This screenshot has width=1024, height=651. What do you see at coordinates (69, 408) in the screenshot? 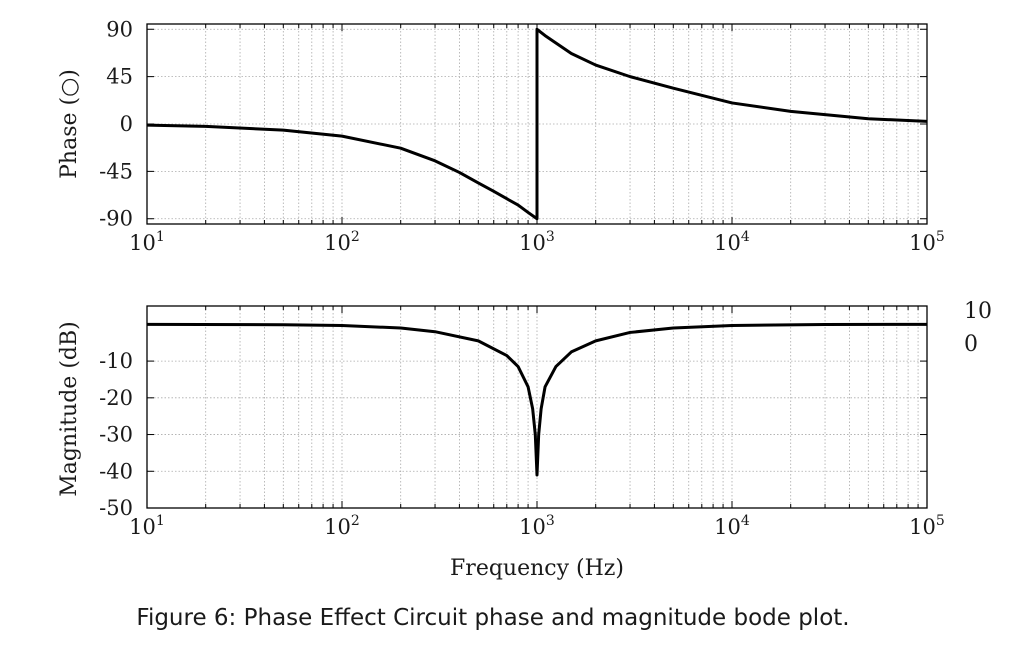
I see `magnitude-y-axis-label: Magnitude (dB)` at bounding box center [69, 408].